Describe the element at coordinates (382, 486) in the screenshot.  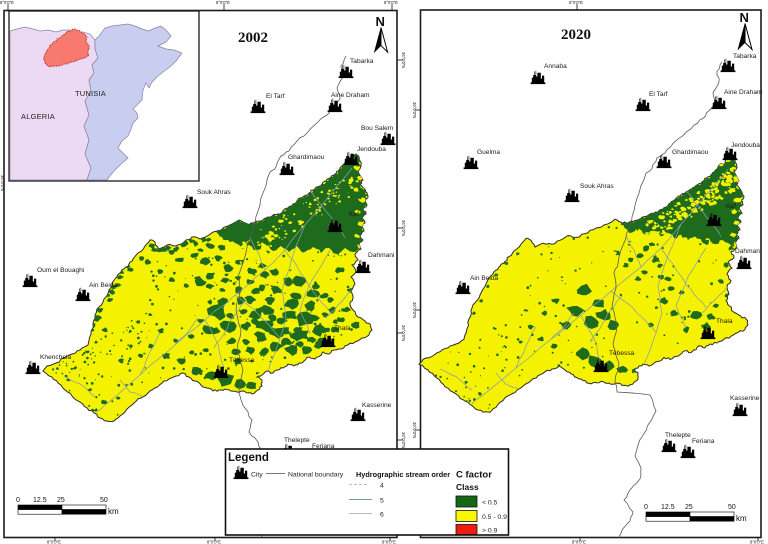
I see `svg-text: 4` at that location.